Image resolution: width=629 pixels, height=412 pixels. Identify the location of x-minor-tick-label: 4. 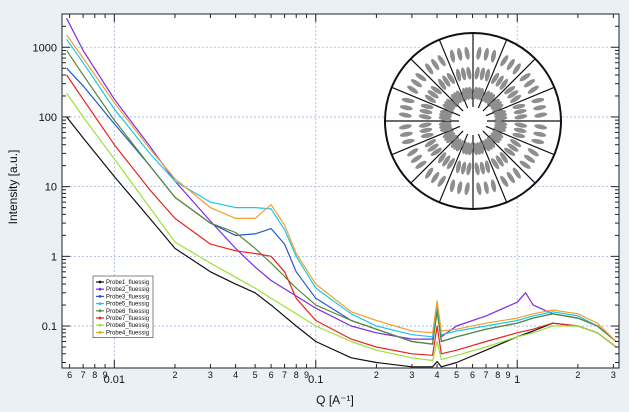
(235, 375).